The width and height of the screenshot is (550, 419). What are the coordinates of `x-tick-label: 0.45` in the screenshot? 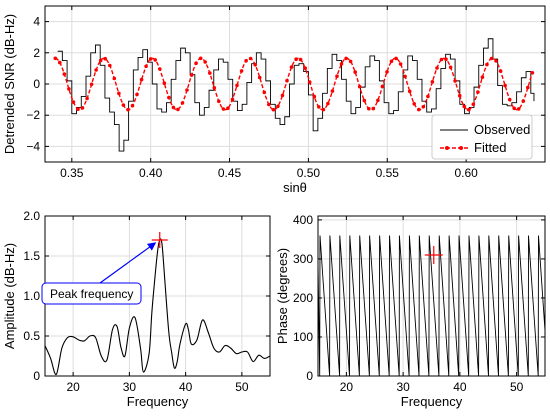 It's located at (230, 173).